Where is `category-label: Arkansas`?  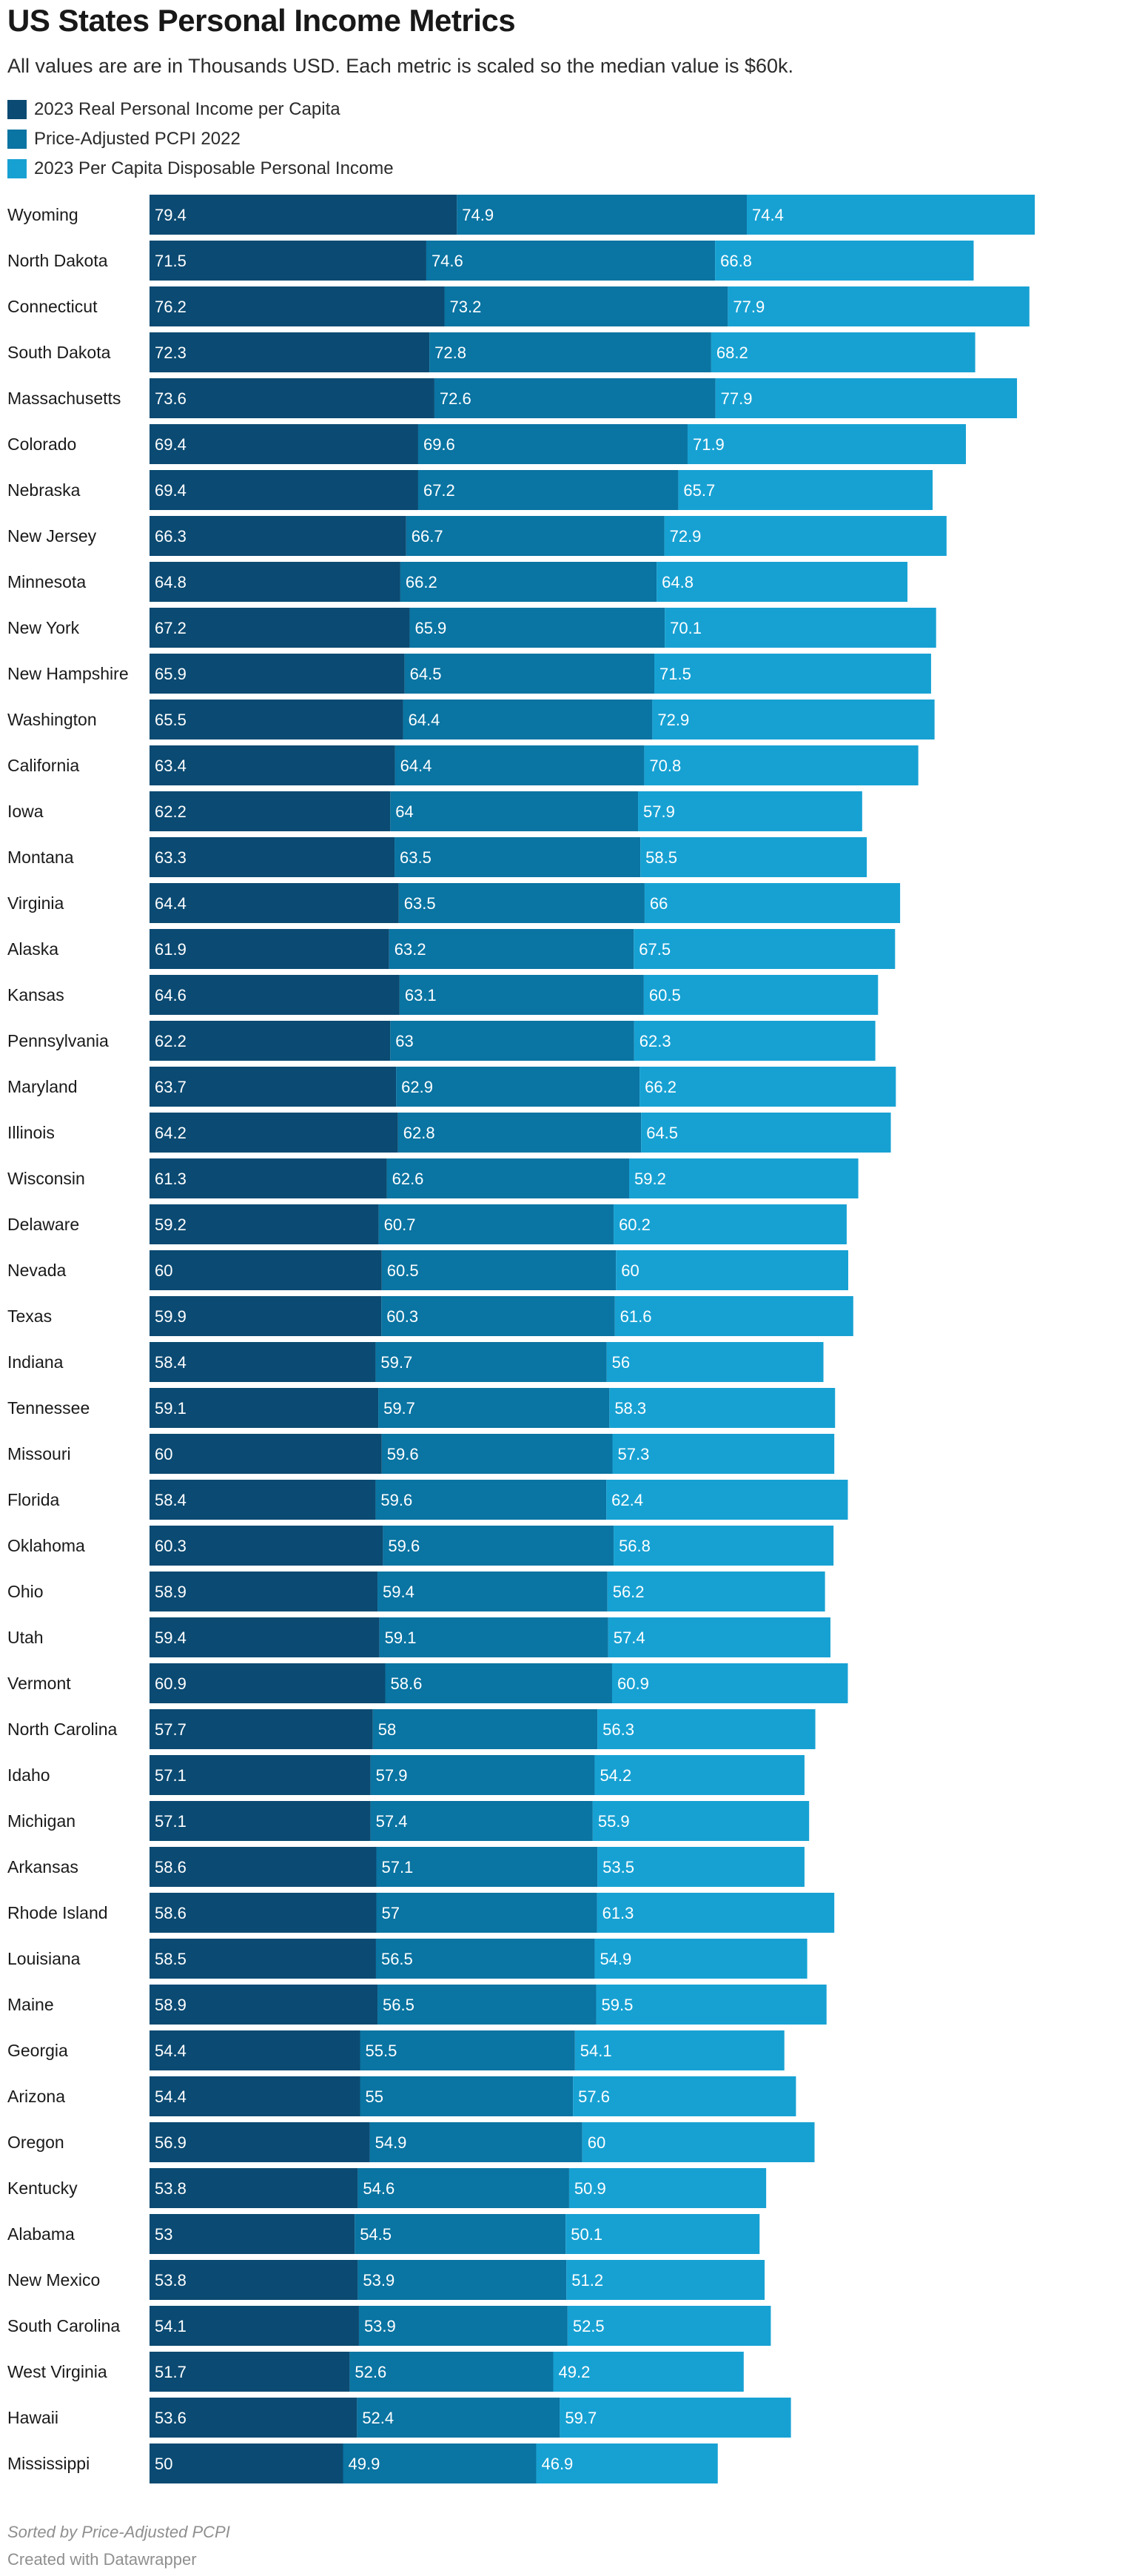
category-label: Arkansas is located at coordinates (42, 1866).